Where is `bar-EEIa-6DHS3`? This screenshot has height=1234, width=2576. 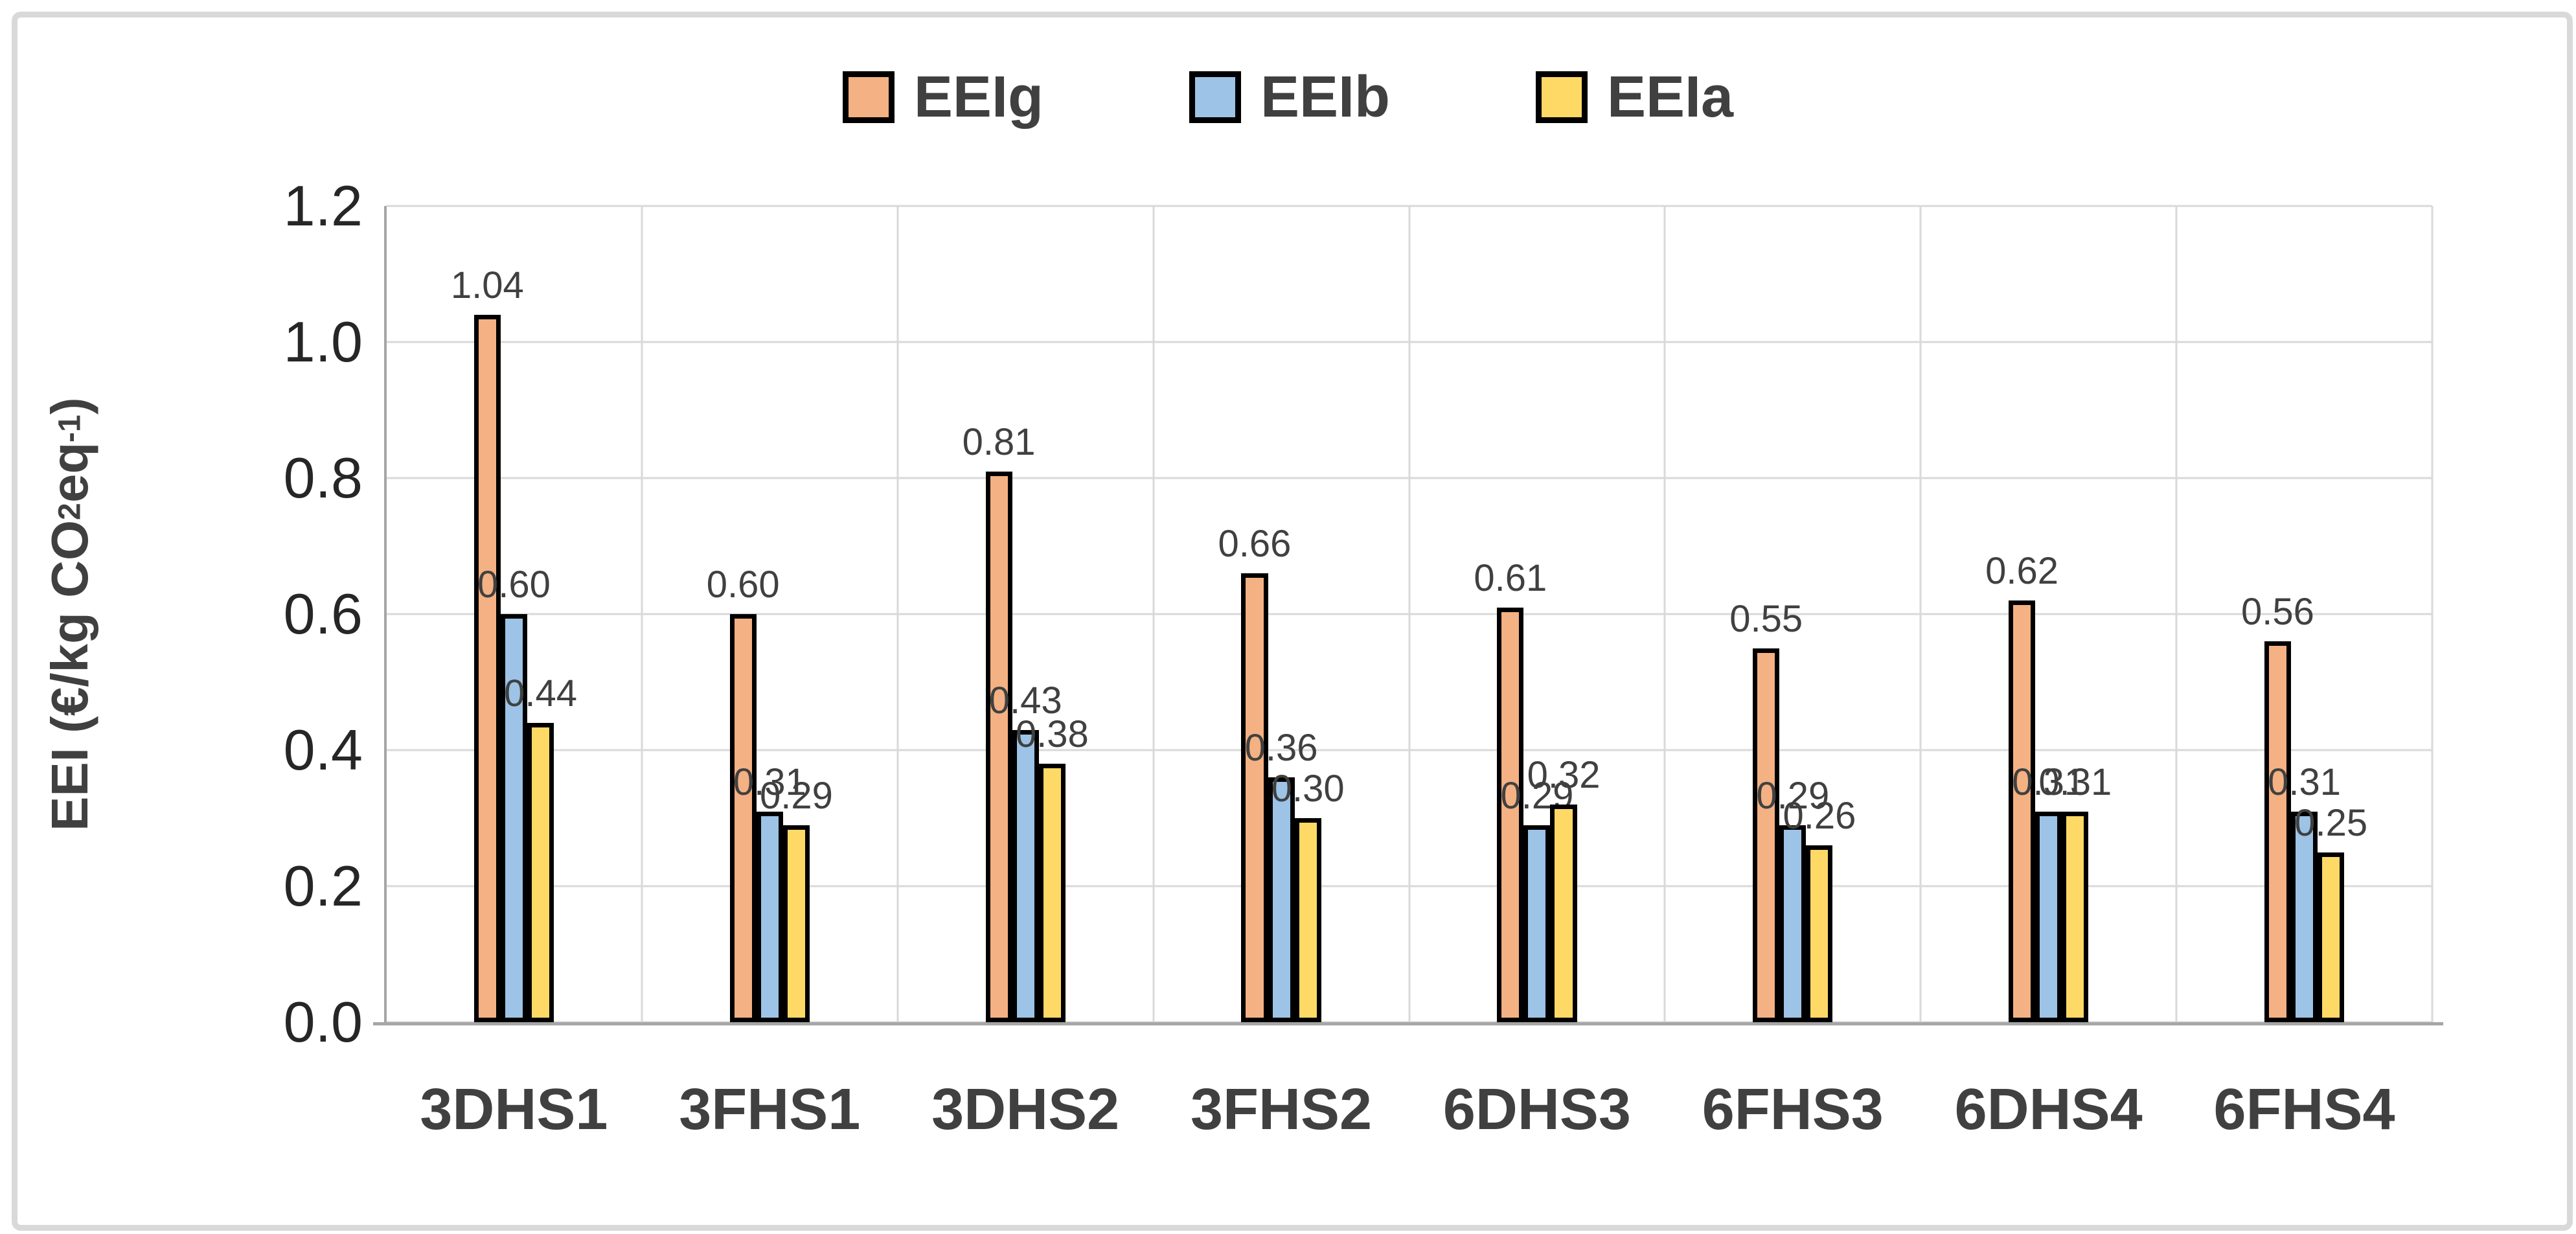
bar-EEIa-6DHS3 is located at coordinates (1563, 914).